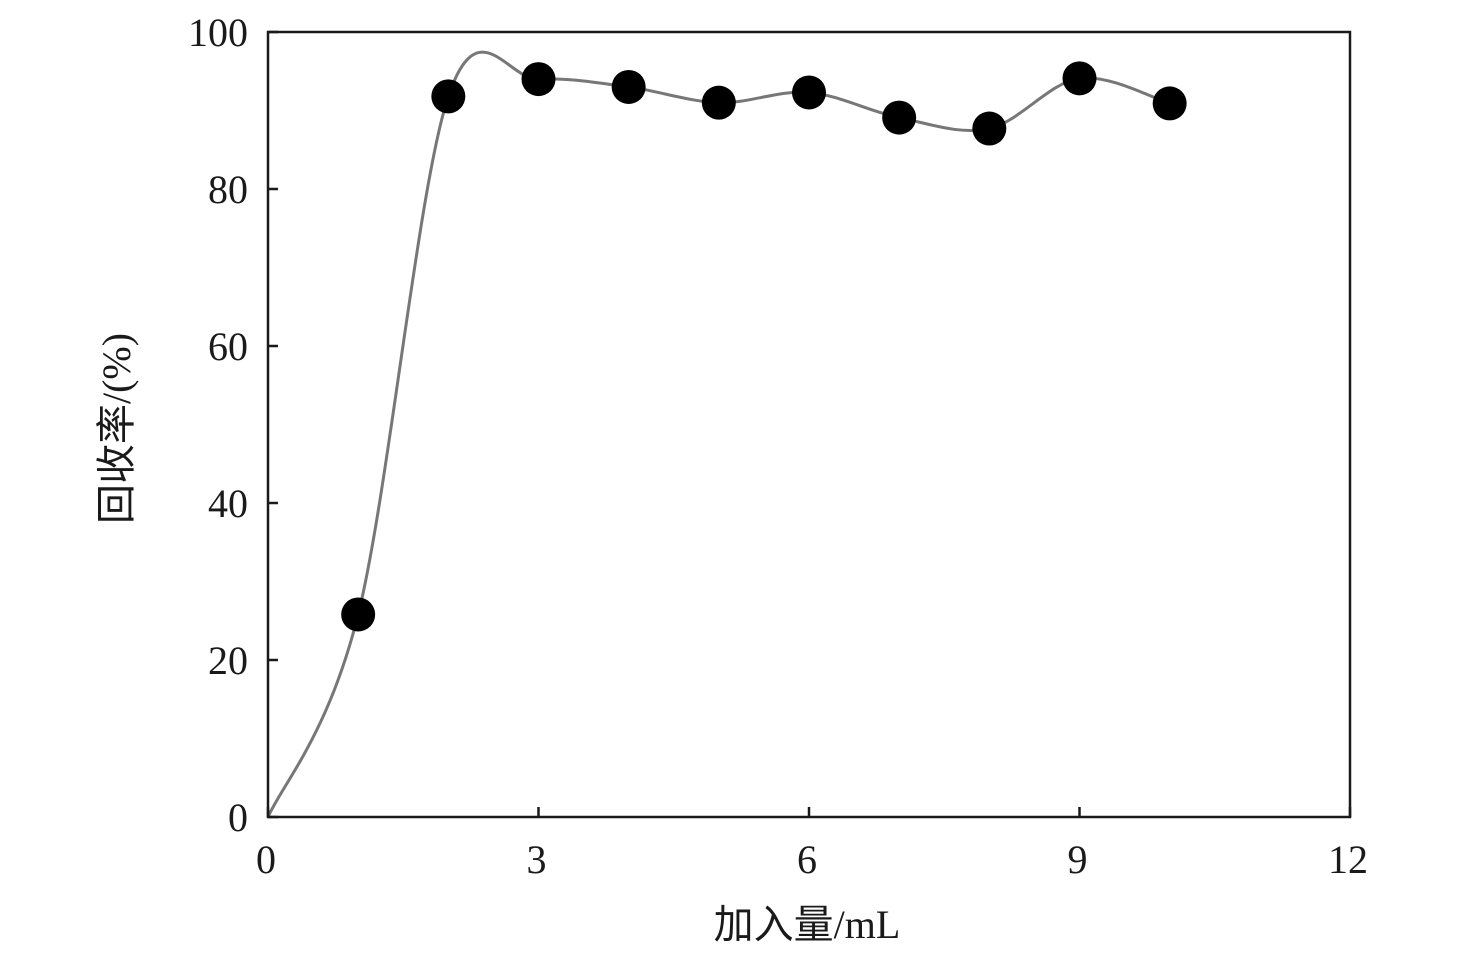 The height and width of the screenshot is (962, 1476). I want to click on y-tick-label-3: 60, so click(228, 346).